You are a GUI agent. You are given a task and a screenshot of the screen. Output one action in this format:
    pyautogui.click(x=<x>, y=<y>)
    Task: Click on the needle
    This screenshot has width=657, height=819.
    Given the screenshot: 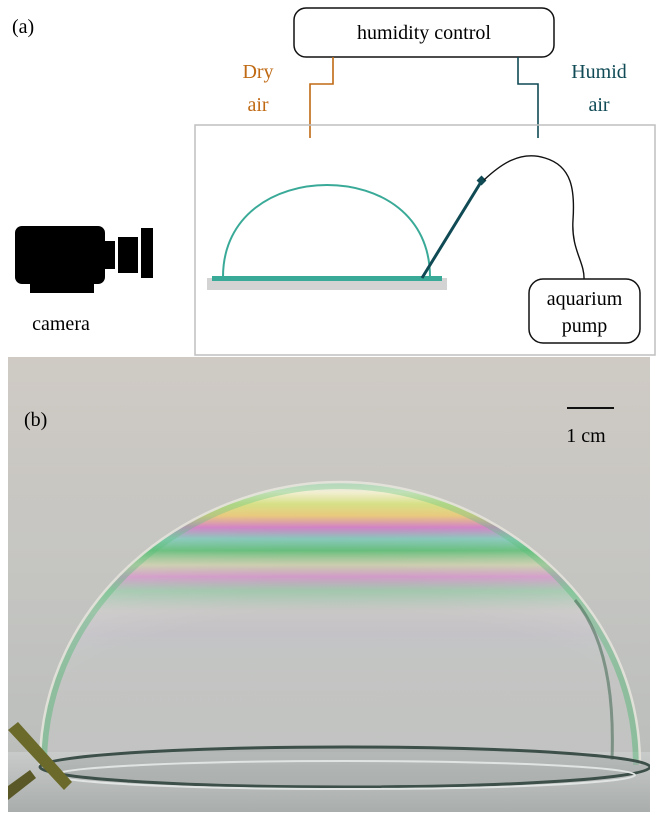 What is the action you would take?
    pyautogui.click(x=451, y=230)
    